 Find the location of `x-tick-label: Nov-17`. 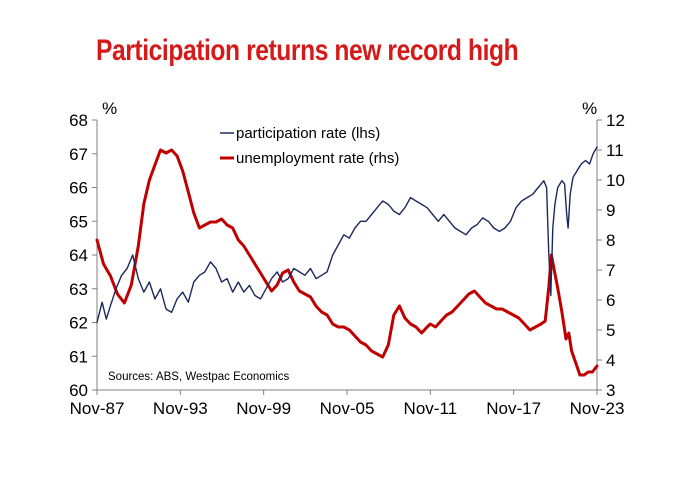

x-tick-label: Nov-17 is located at coordinates (513, 408).